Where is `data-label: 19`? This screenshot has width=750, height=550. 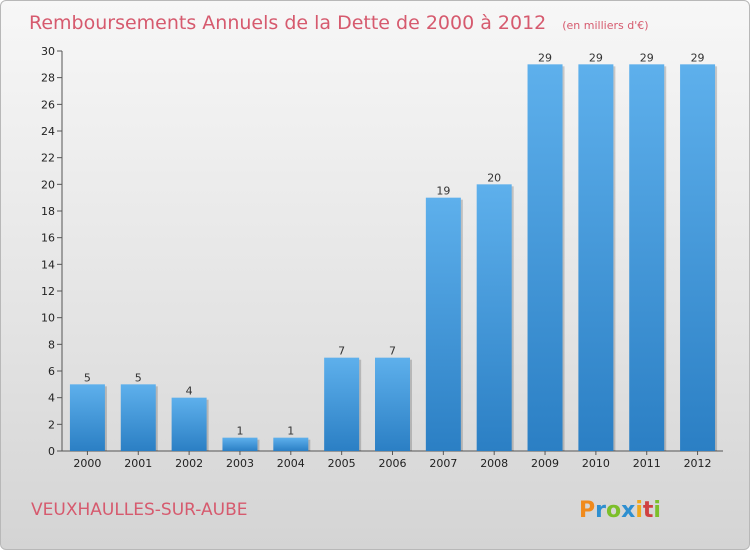
data-label: 19 is located at coordinates (443, 191).